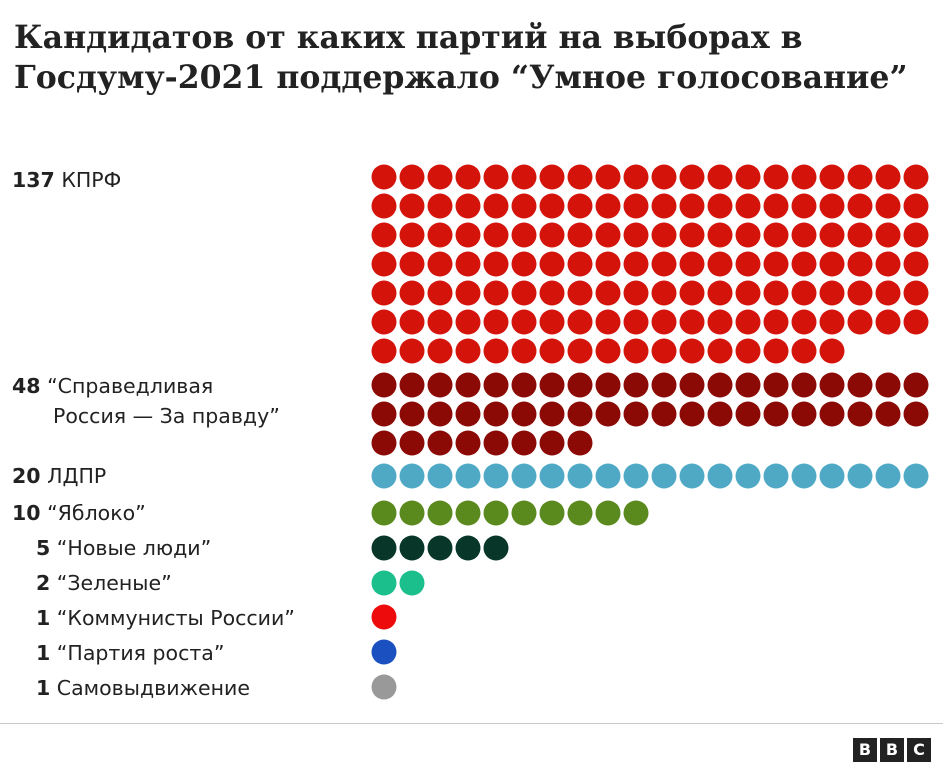 The height and width of the screenshot is (768, 943). Describe the element at coordinates (104, 583) in the screenshot. I see `label-zelenye: 2 “Зеленые”` at that location.